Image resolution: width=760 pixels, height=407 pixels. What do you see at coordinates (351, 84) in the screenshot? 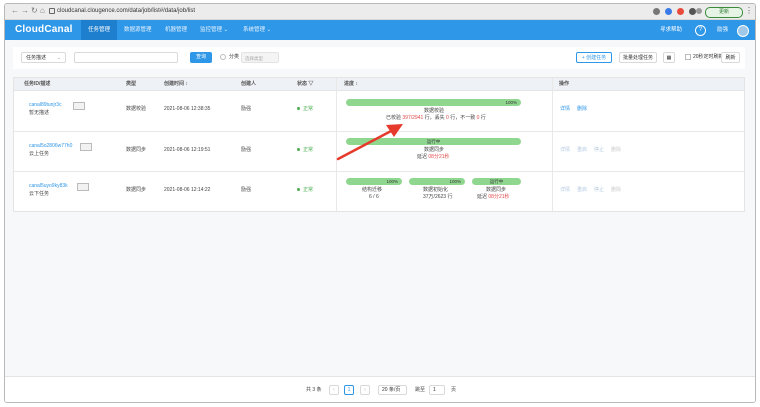
I see `col-progress: 进度 ↕` at bounding box center [351, 84].